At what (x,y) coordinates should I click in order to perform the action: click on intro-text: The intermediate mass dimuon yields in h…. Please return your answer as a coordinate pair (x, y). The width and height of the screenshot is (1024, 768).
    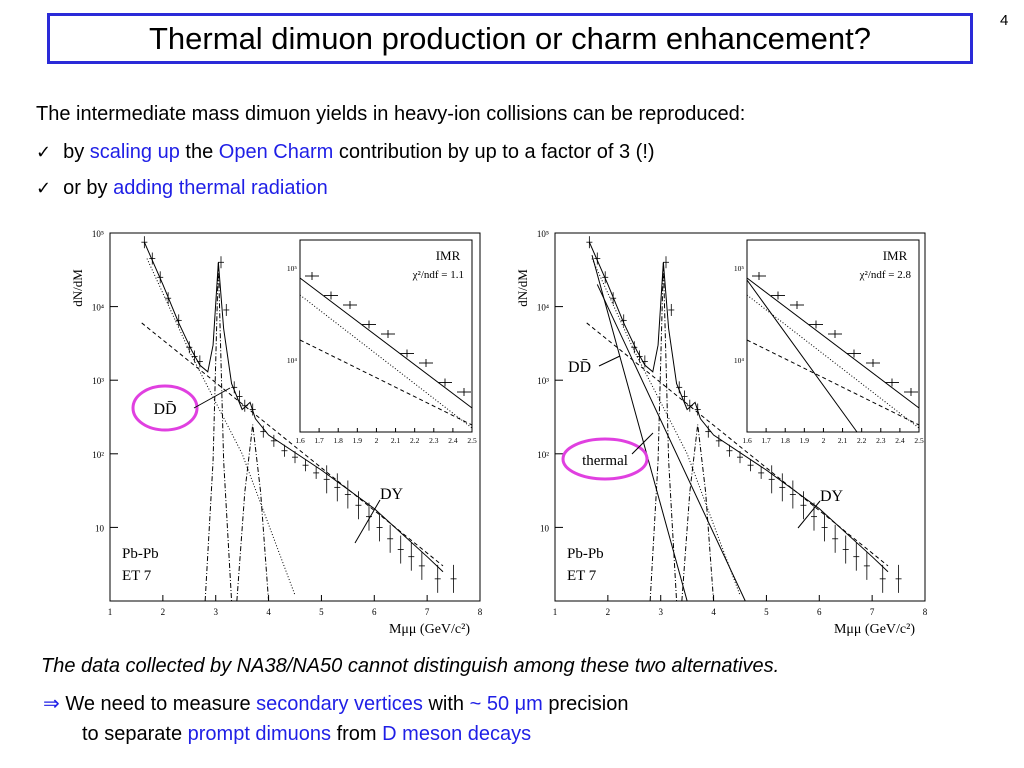
    Looking at the image, I should click on (391, 114).